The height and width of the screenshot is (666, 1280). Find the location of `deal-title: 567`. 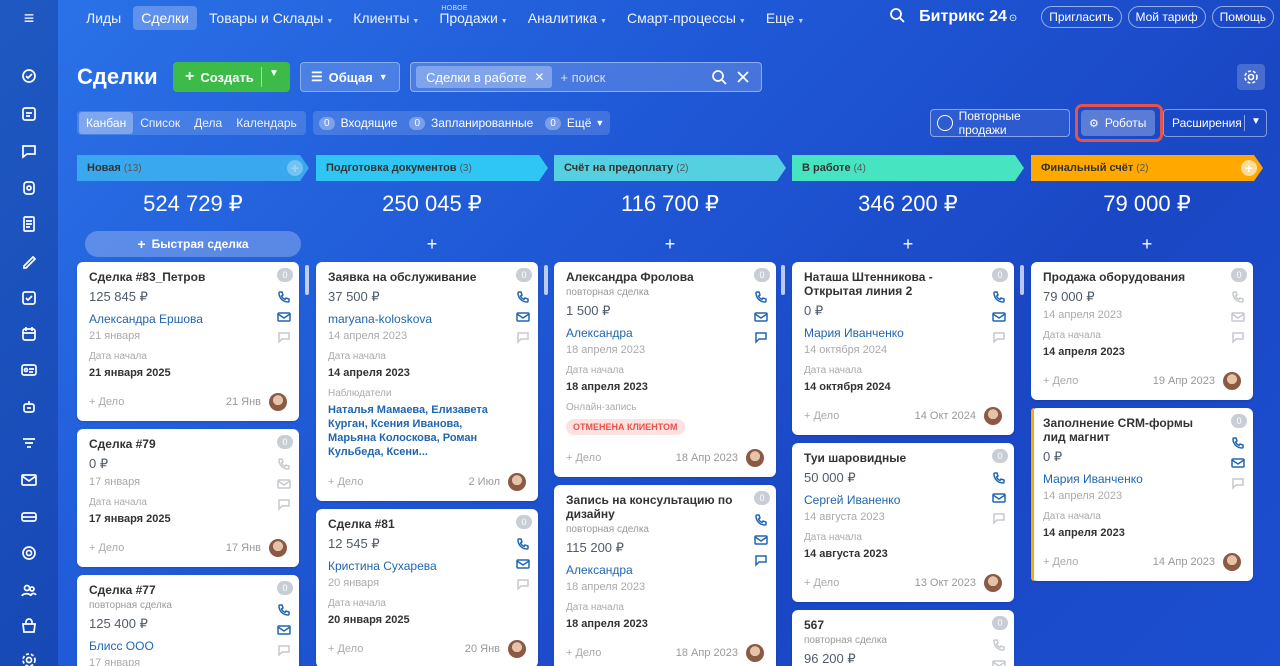

deal-title: 567 is located at coordinates (814, 625).